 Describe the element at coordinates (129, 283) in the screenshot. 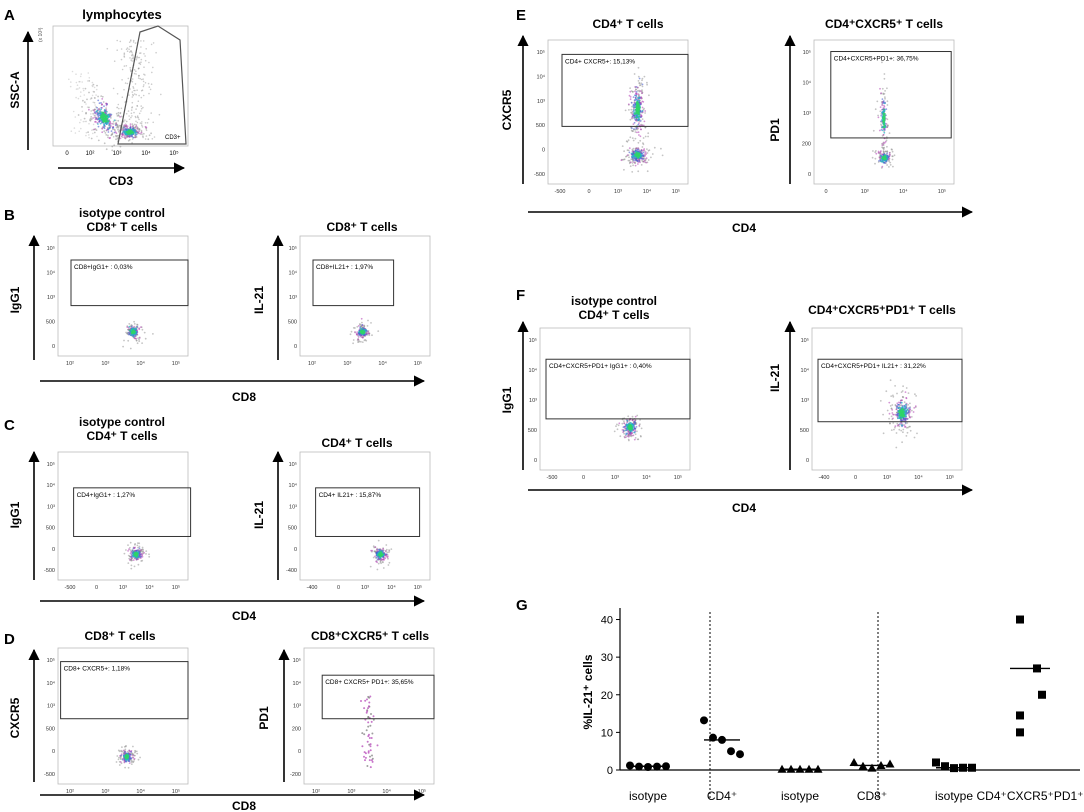

I see `gate-box` at that location.